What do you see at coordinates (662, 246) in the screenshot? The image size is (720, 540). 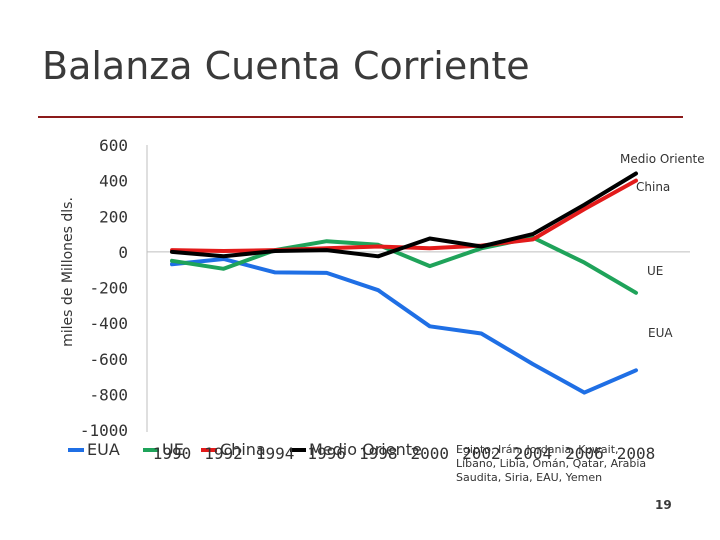 I see `series-end-labels: EUA UE China Medio Oriente` at bounding box center [662, 246].